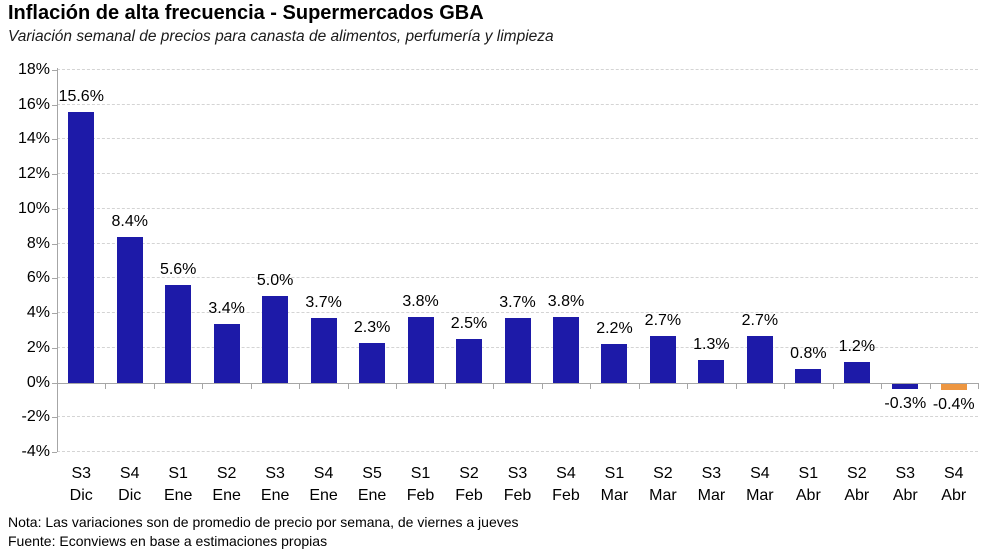 The image size is (992, 558). I want to click on x-tick-label: S3 Ene, so click(275, 484).